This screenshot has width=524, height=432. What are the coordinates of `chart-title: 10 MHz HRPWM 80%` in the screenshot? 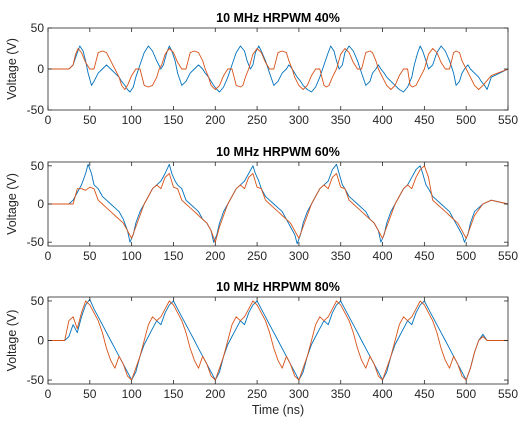 It's located at (278, 287).